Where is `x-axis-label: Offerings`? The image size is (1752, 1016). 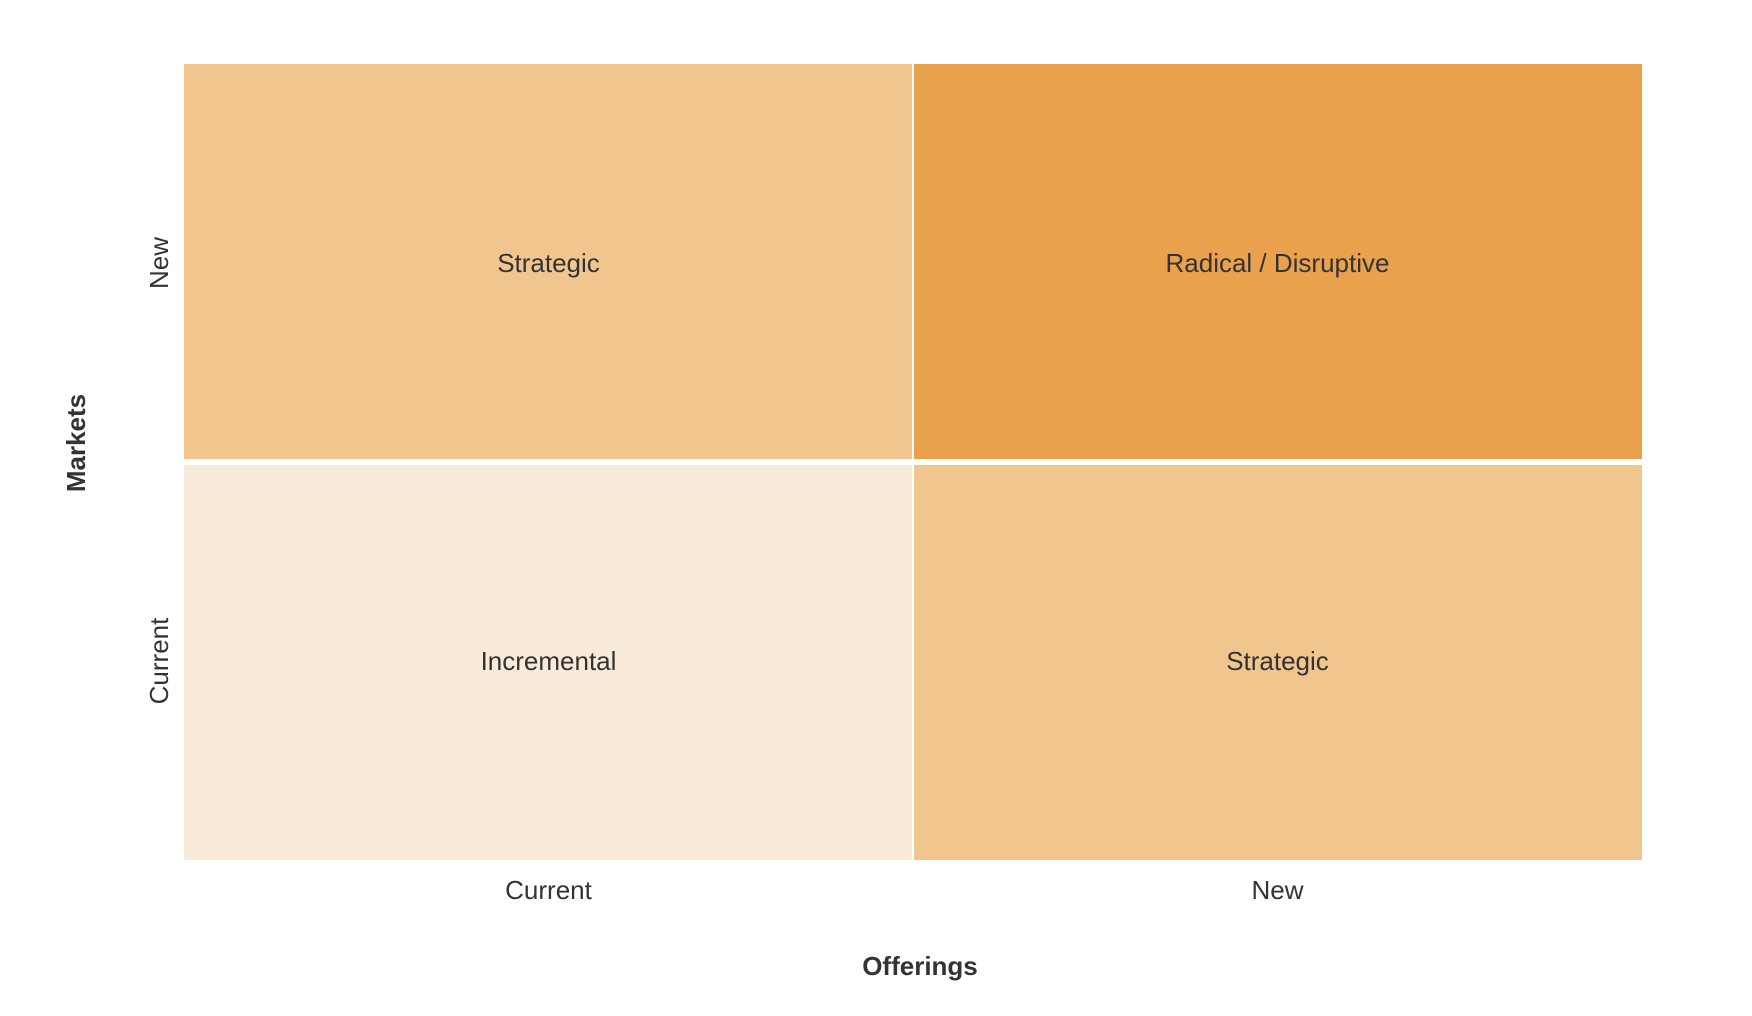 x-axis-label: Offerings is located at coordinates (920, 966).